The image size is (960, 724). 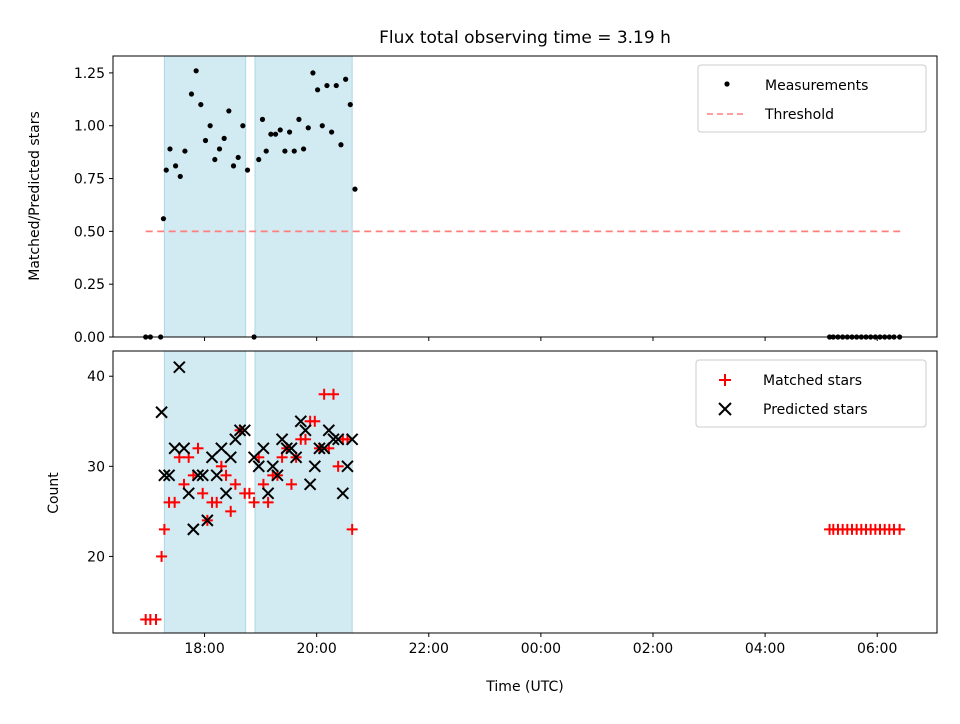 I want to click on x-tick-label: 18:00, so click(x=204, y=649).